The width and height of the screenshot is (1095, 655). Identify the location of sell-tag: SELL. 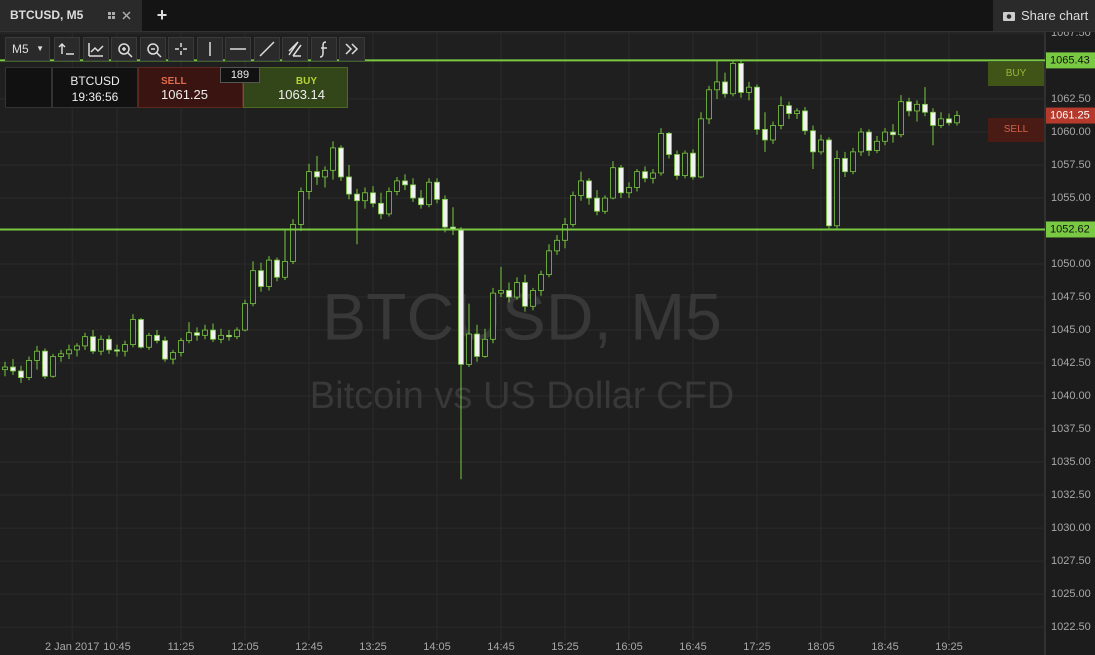
(1016, 130).